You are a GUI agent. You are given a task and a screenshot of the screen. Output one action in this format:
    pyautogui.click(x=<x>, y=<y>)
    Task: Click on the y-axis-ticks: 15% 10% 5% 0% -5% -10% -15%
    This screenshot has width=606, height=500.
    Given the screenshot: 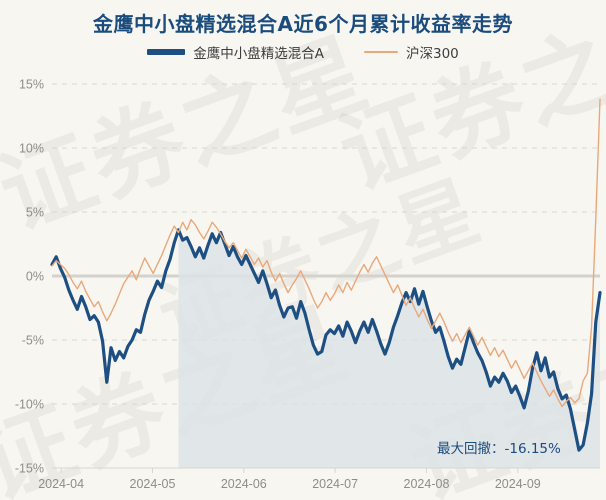 What is the action you would take?
    pyautogui.click(x=29, y=277)
    